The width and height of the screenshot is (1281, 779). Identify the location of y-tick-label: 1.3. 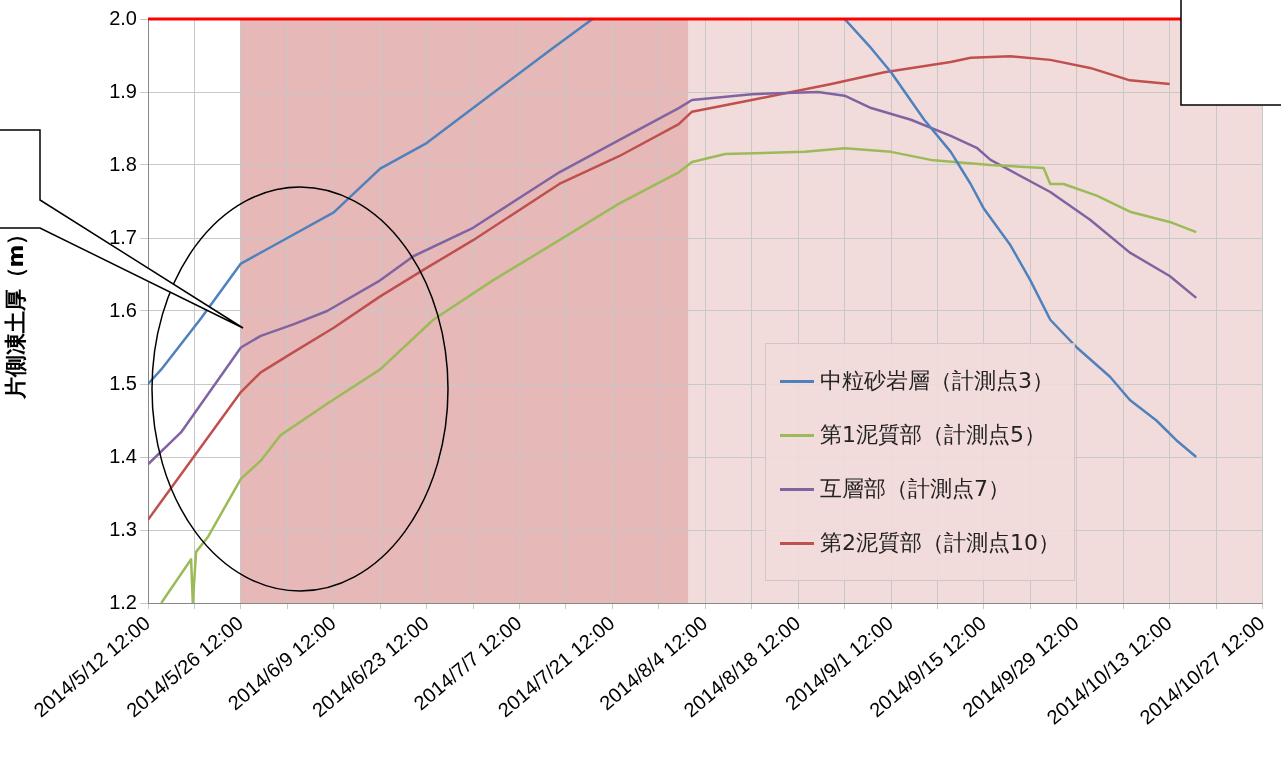
(123, 528).